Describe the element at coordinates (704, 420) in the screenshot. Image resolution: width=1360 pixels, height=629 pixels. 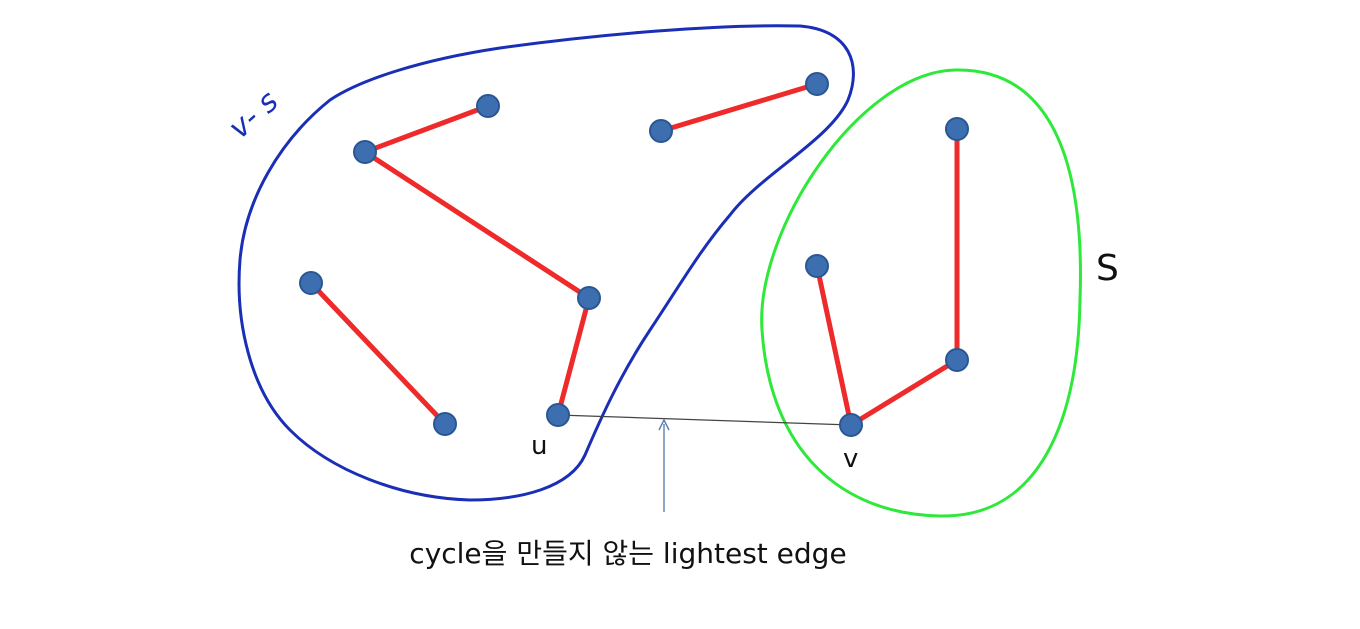
I see `lightest-crossing-edge` at that location.